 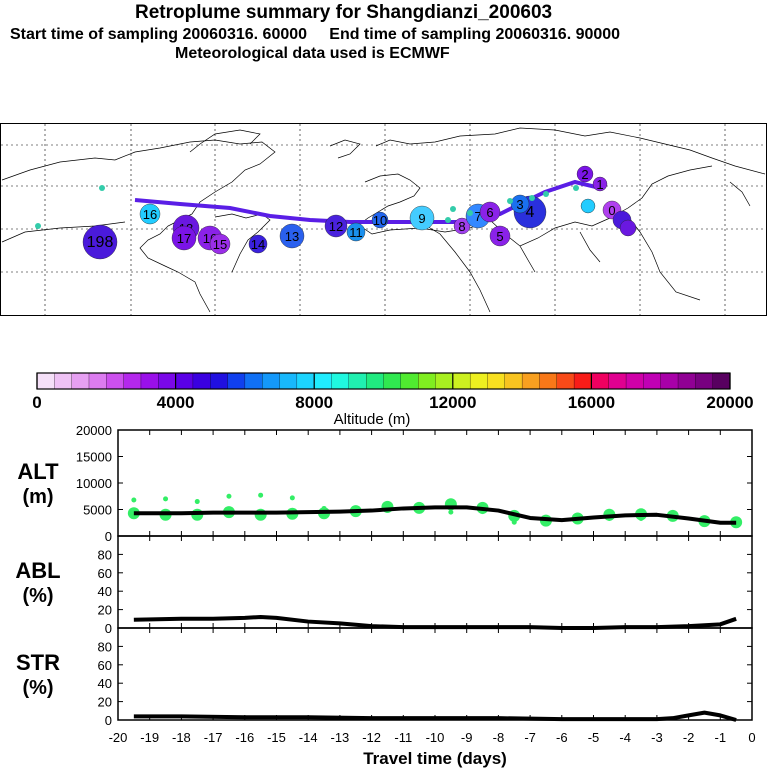 I want to click on plume-marker-label: 6, so click(x=489, y=212).